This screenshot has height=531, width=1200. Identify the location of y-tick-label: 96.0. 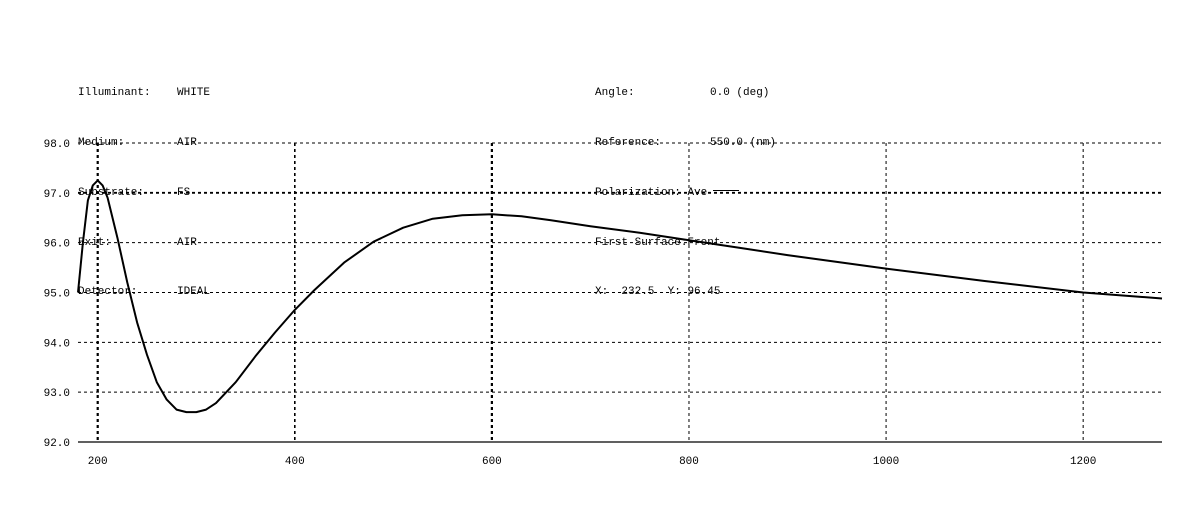
(57, 245).